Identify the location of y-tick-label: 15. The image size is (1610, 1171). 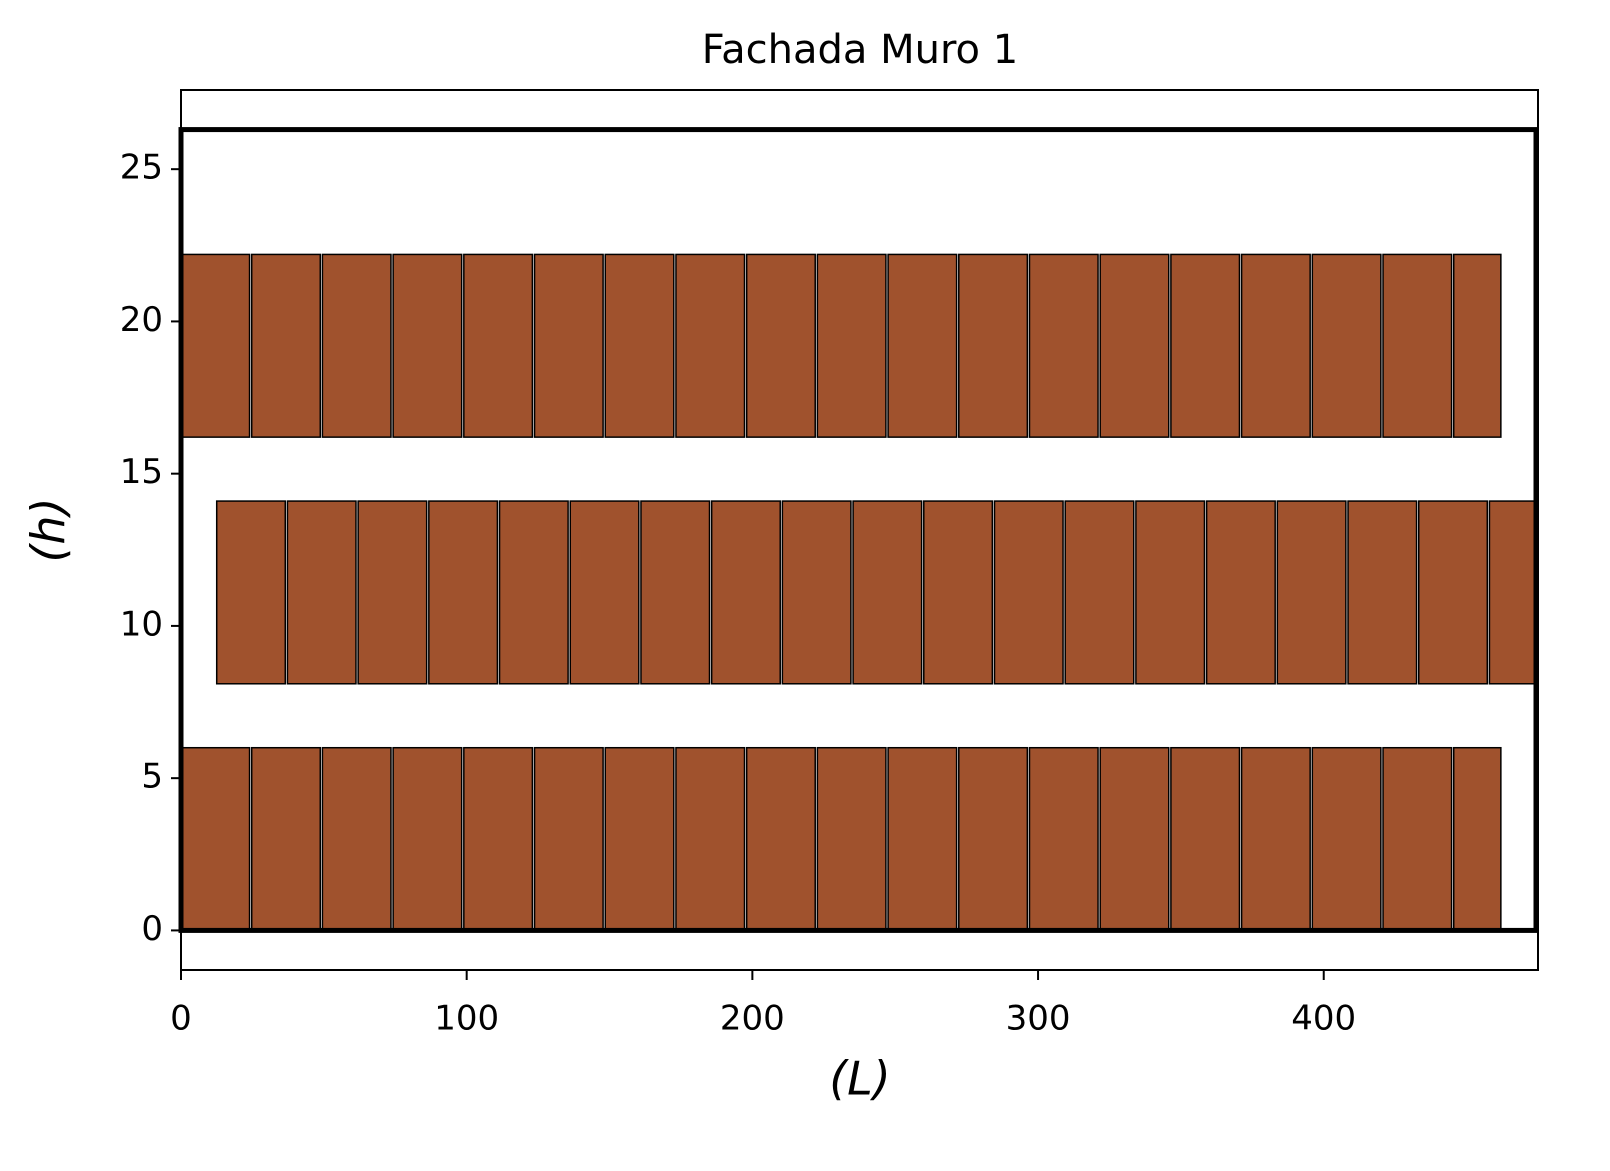
(141, 472).